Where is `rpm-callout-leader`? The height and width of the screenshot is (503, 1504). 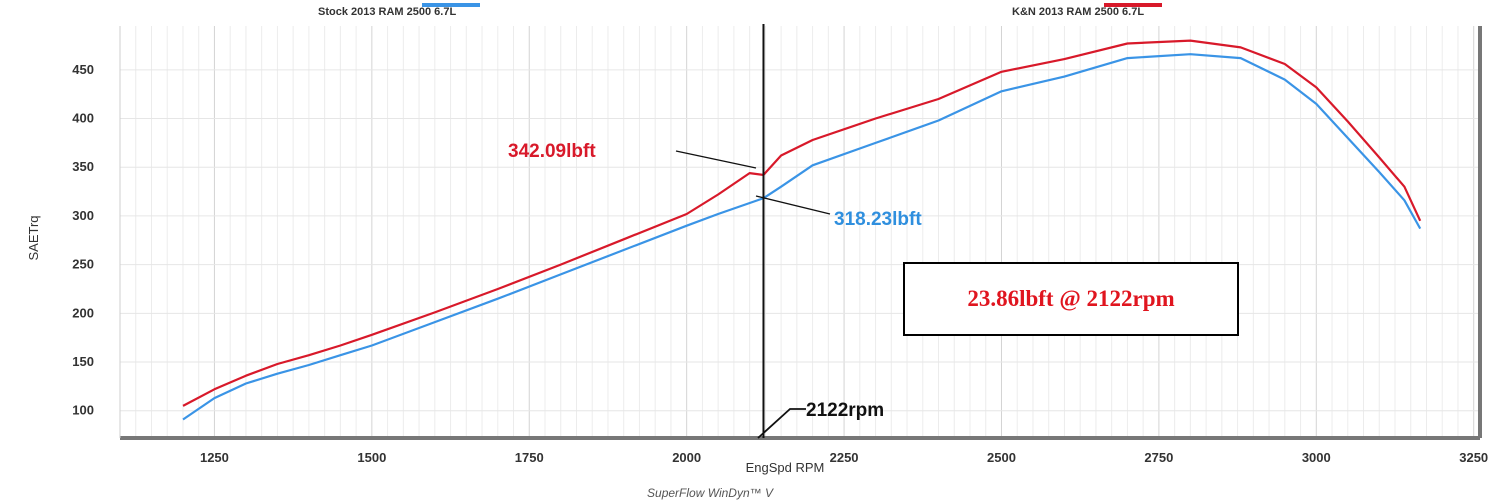
rpm-callout-leader is located at coordinates (781, 423).